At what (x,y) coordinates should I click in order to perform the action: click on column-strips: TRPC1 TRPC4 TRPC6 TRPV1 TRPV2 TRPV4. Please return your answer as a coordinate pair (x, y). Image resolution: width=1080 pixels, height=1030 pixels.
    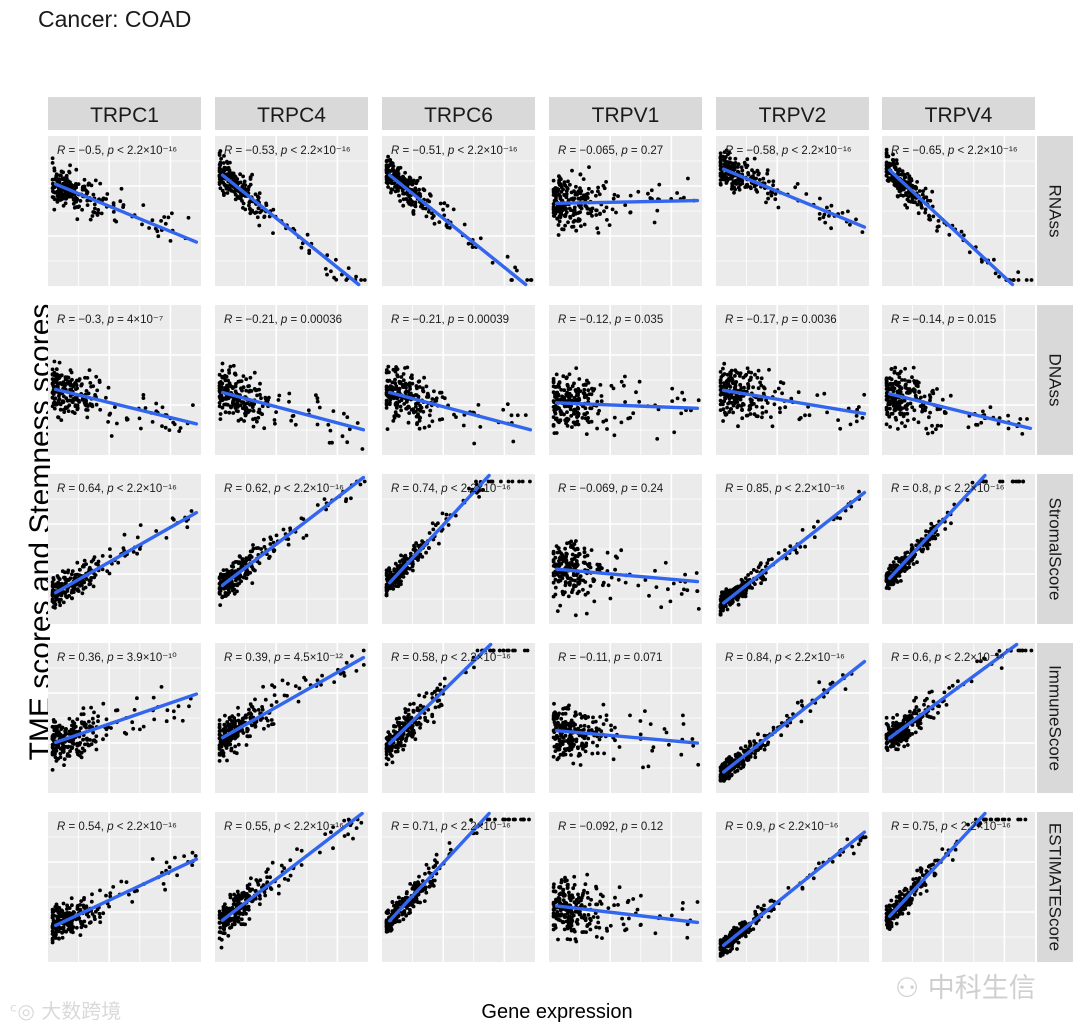
    Looking at the image, I should click on (541, 113).